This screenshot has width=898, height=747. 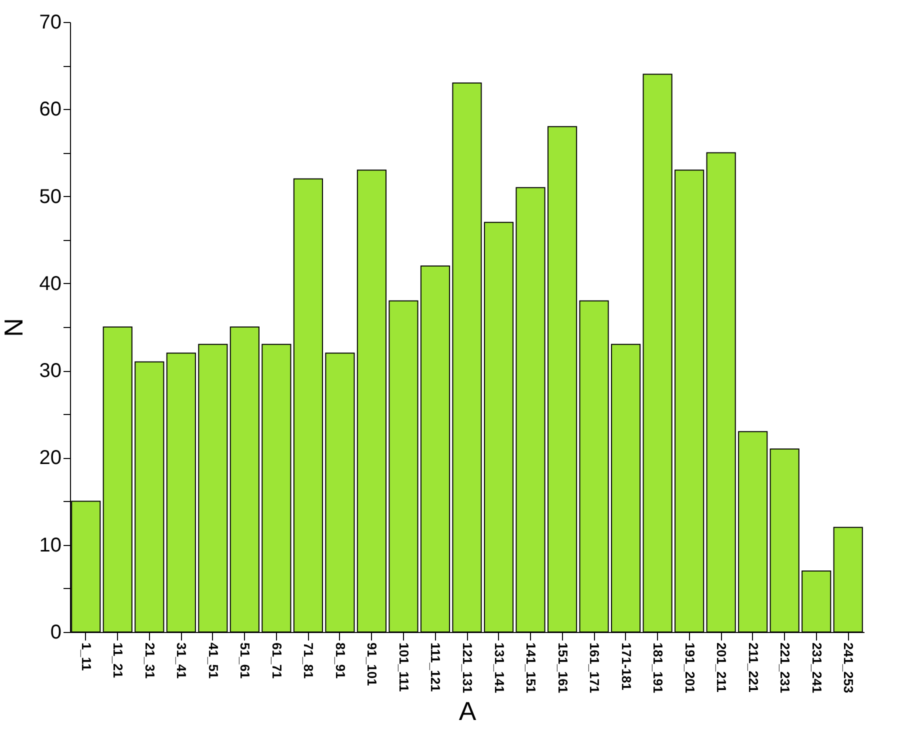 What do you see at coordinates (626, 666) in the screenshot?
I see `x-tick-label: 171-181` at bounding box center [626, 666].